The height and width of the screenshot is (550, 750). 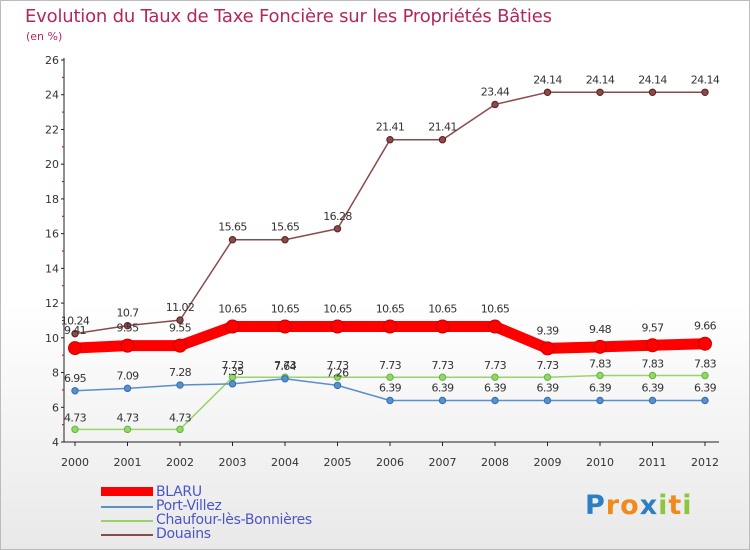 I want to click on data-label: 7.35, so click(x=232, y=371).